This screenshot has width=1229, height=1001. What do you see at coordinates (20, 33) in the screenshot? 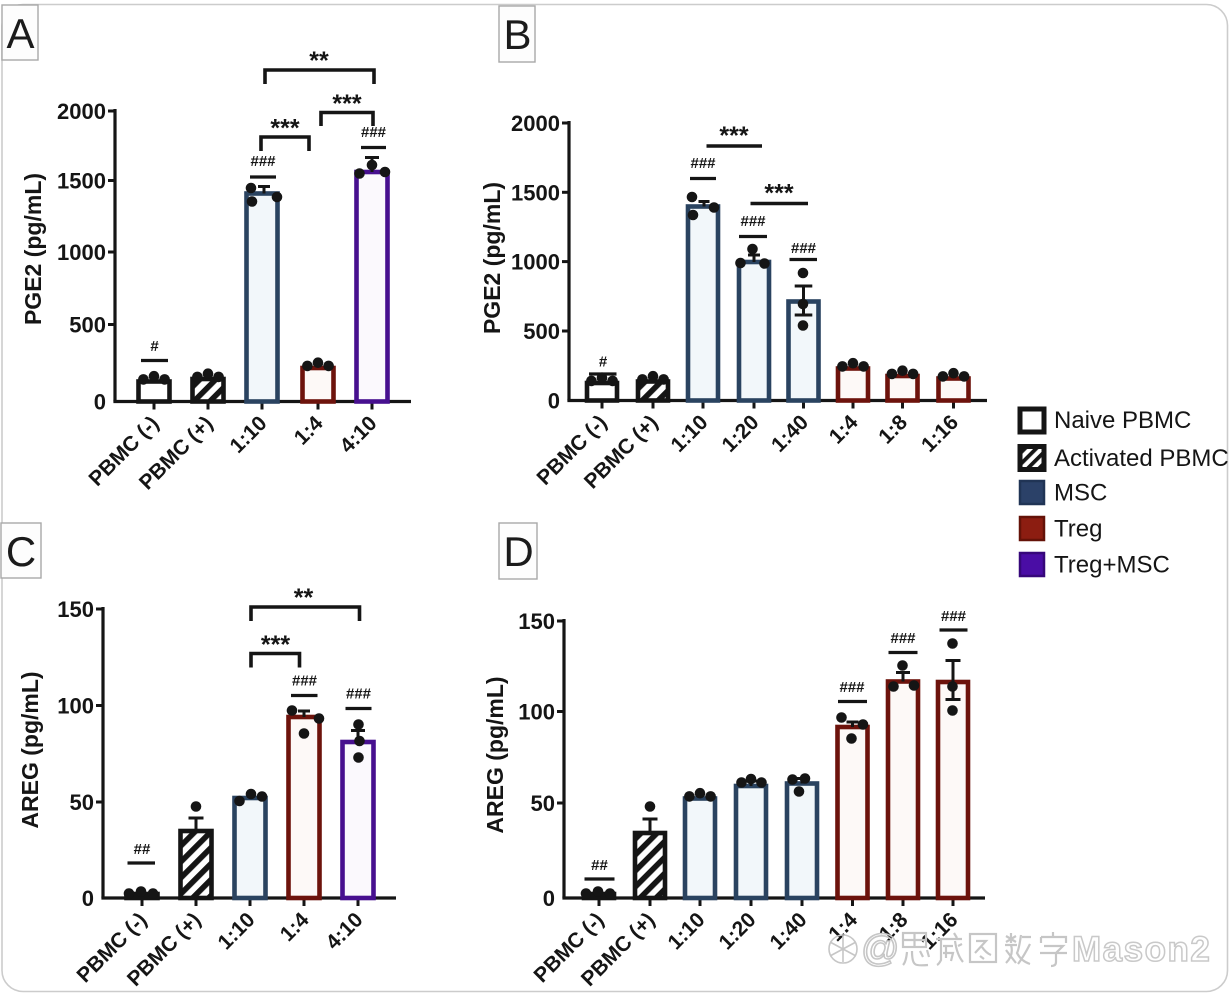
I see `svg-text: A` at bounding box center [20, 33].